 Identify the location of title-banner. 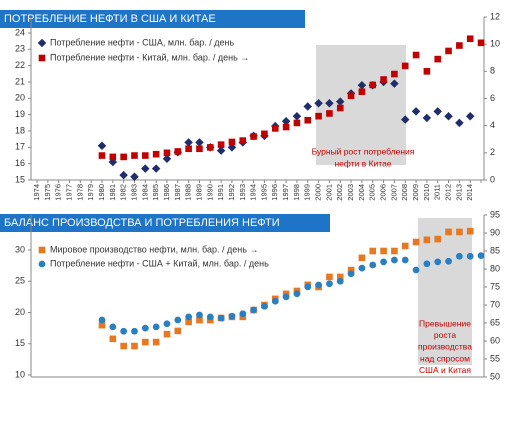
(152, 19).